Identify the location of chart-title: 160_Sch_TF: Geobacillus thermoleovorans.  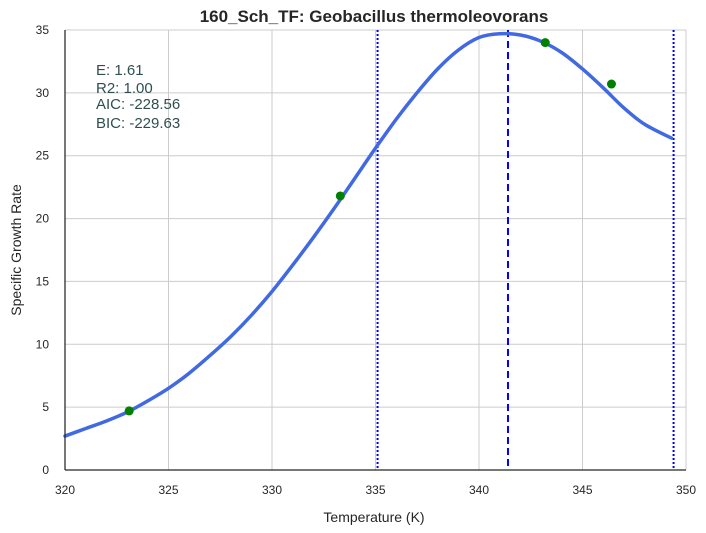
(374, 16).